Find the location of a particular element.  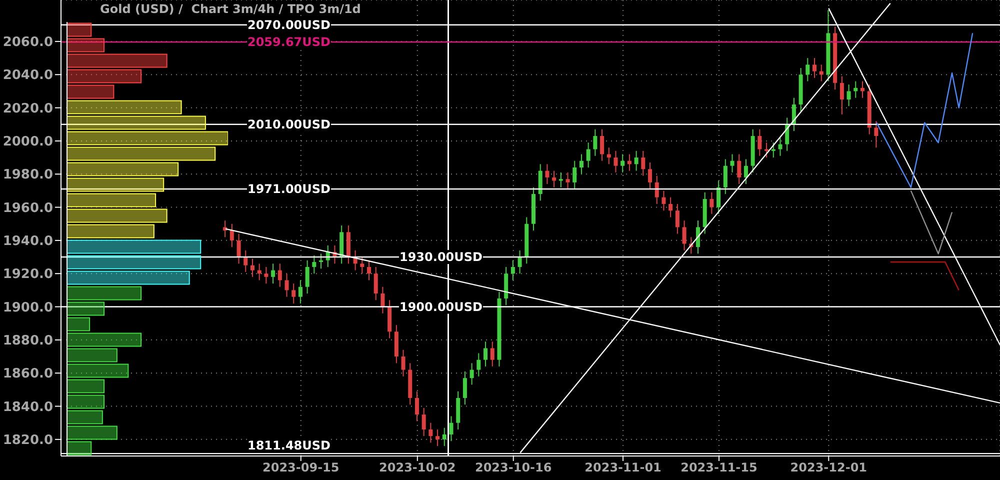

y-tick-label: 2060.0 is located at coordinates (27, 42).